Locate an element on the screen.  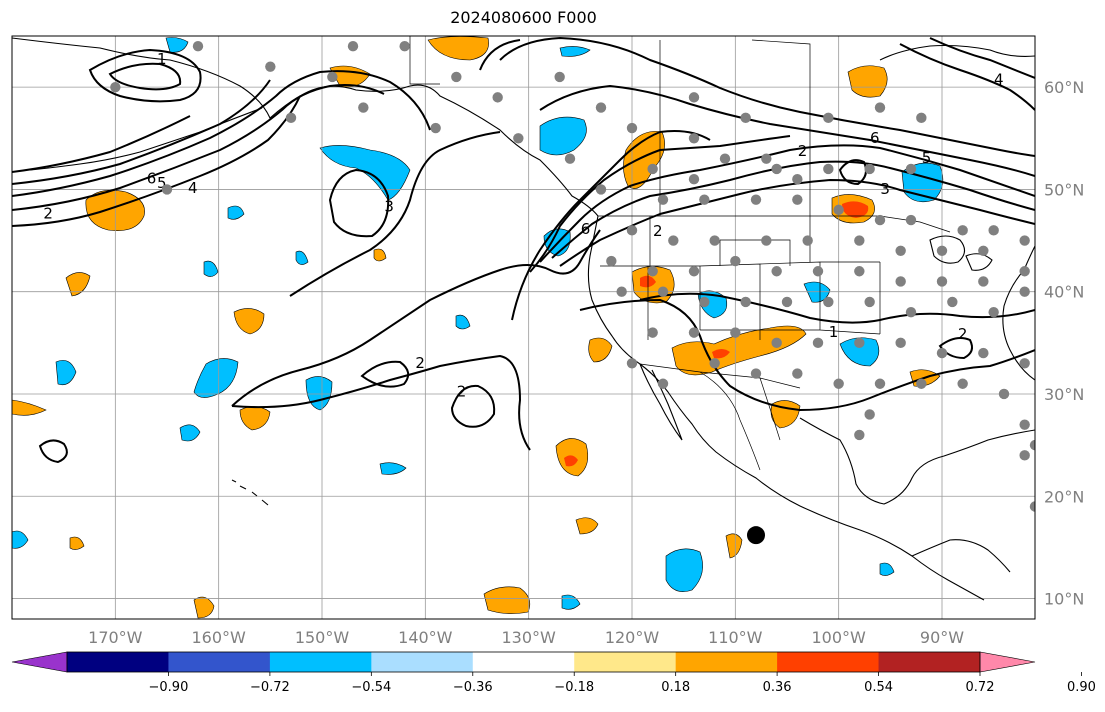
longitude-tick-label: 150°W is located at coordinates (322, 637).